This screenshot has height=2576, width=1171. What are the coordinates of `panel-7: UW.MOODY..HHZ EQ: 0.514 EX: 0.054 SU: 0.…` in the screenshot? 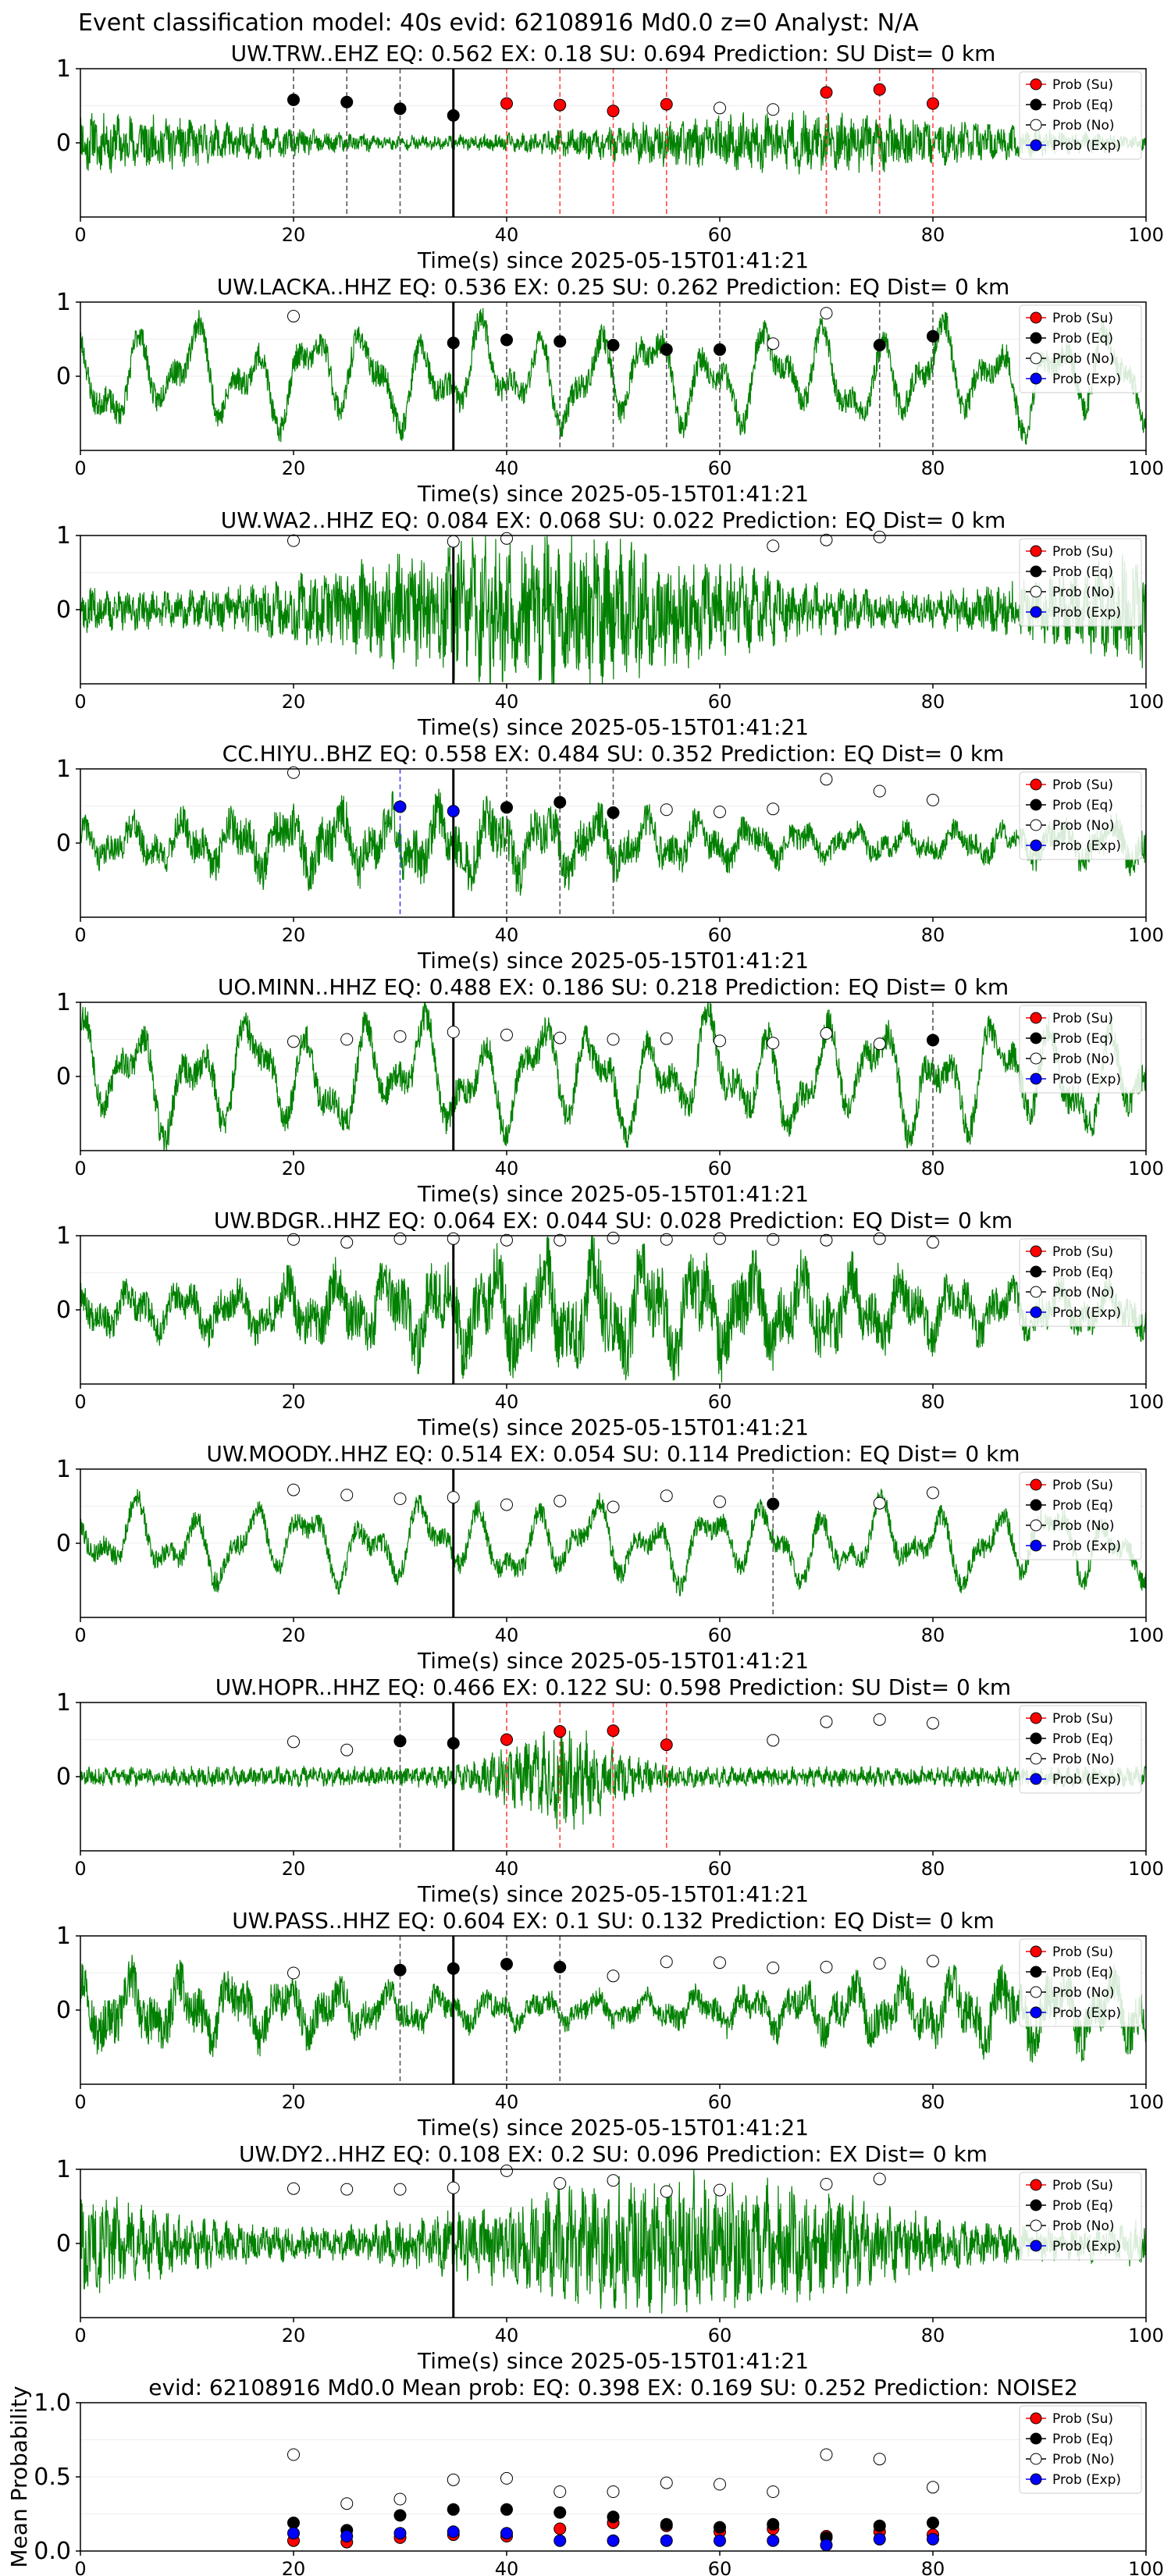 It's located at (610, 1557).